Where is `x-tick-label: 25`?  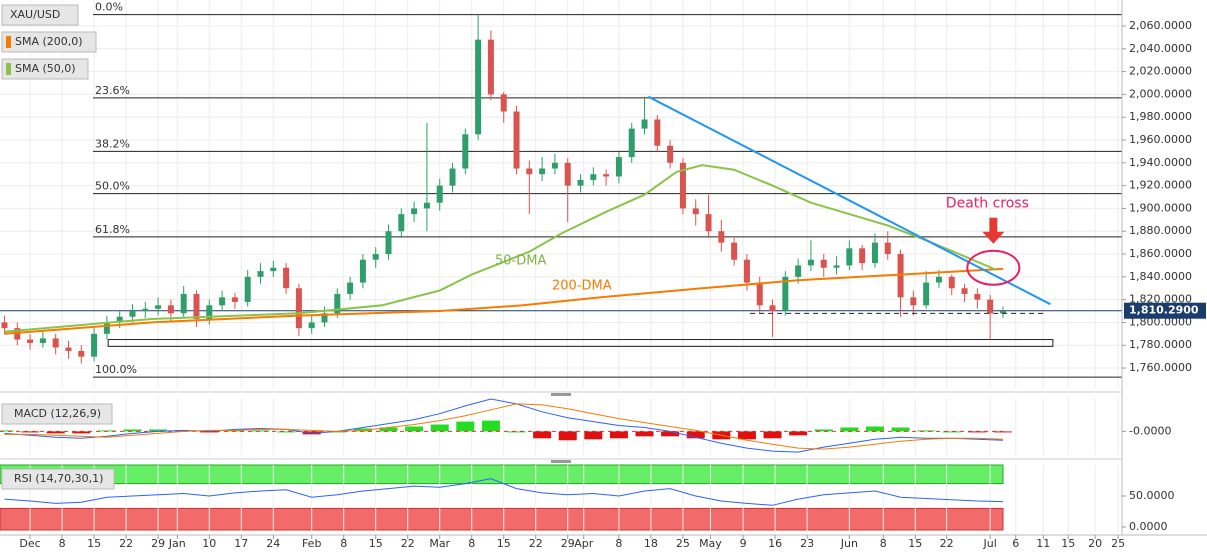 x-tick-label: 25 is located at coordinates (1118, 543).